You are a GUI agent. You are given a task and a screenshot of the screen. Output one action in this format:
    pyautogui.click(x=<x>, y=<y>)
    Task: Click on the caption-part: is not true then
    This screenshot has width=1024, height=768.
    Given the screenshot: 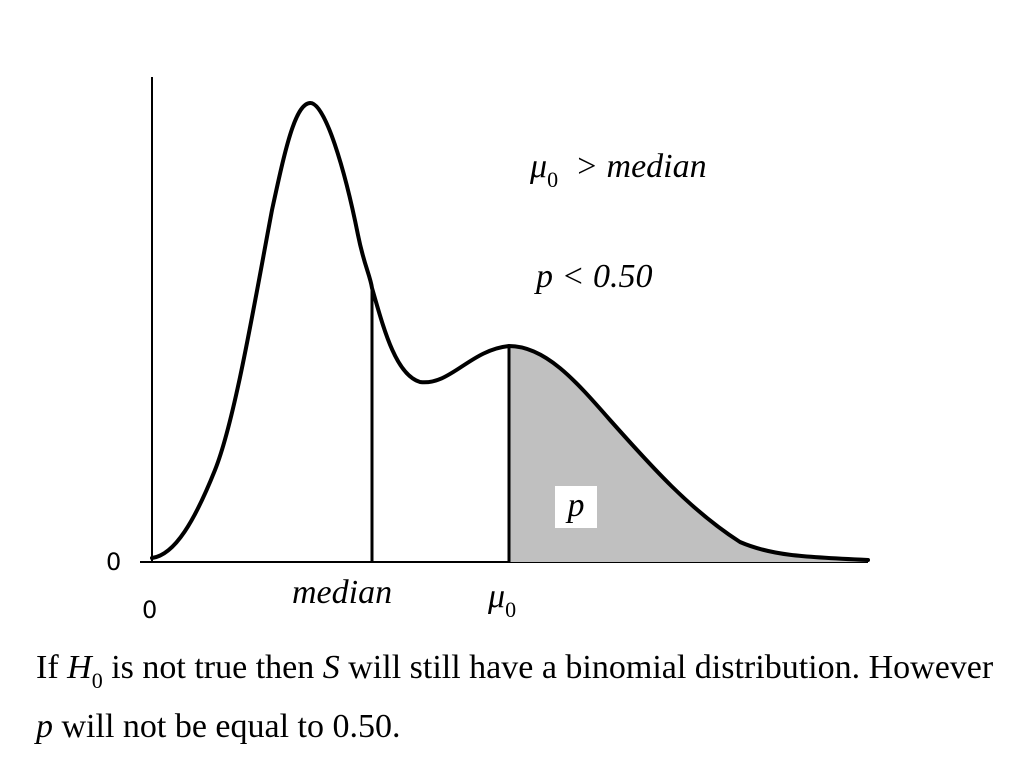 What is the action you would take?
    pyautogui.click(x=212, y=667)
    